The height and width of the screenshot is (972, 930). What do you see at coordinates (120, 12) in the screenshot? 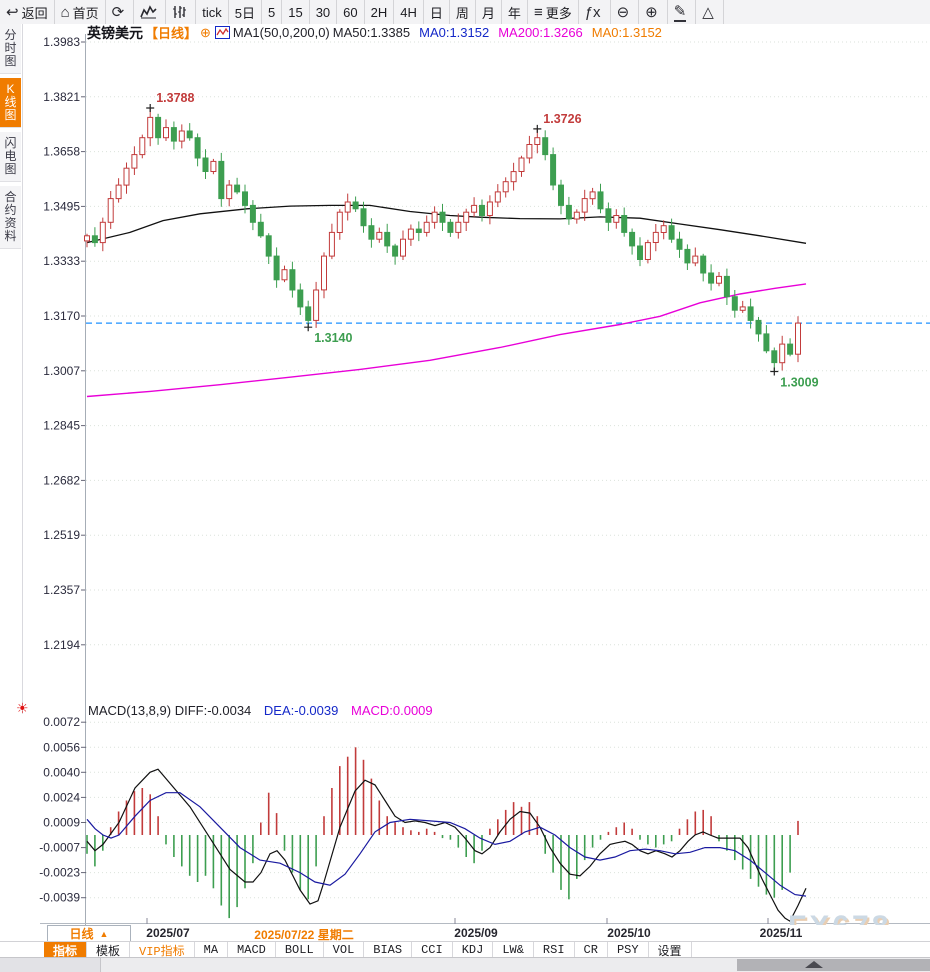
I see `toolbar-button-refresh: ⟳` at bounding box center [120, 12].